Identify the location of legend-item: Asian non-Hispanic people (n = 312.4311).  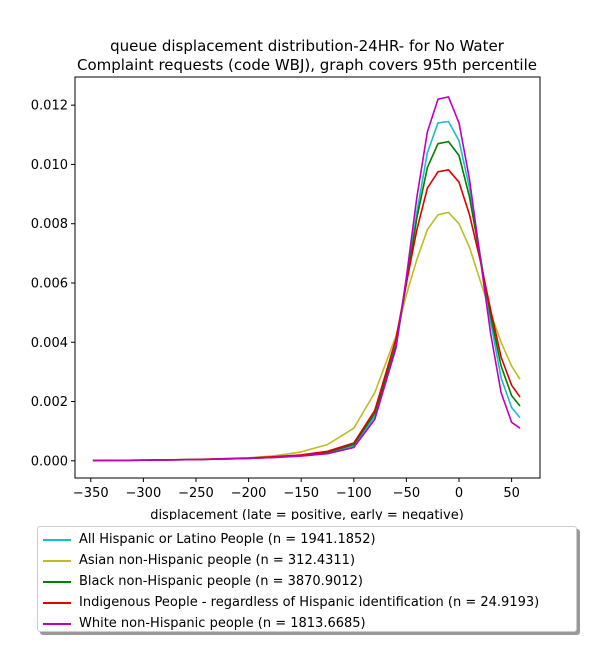
(307, 560).